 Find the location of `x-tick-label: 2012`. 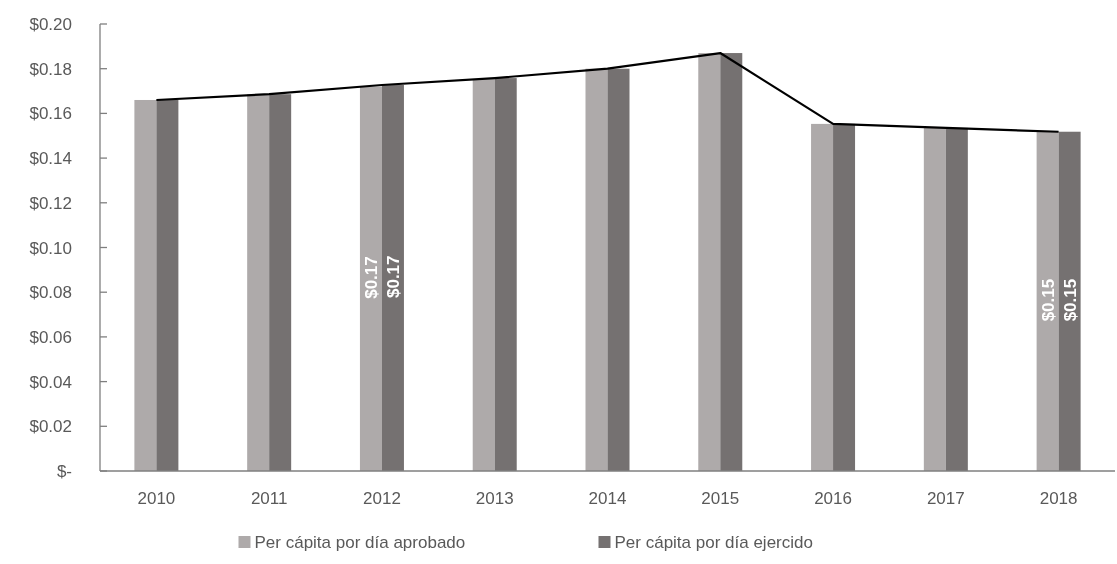

x-tick-label: 2012 is located at coordinates (382, 498).